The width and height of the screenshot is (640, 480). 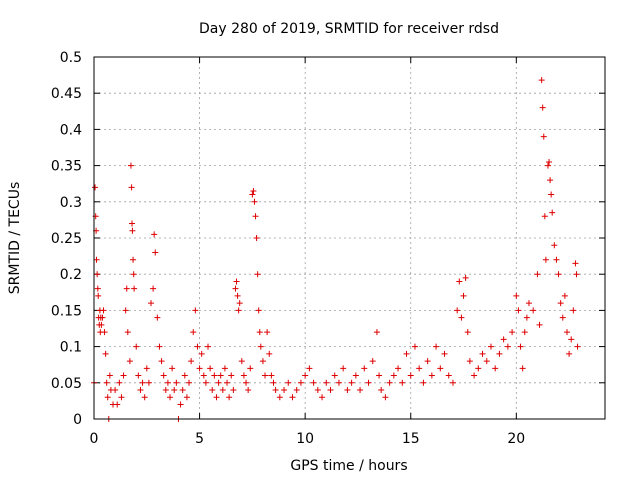 I want to click on y-axis-label: SRMTID / TECUs, so click(x=15, y=238).